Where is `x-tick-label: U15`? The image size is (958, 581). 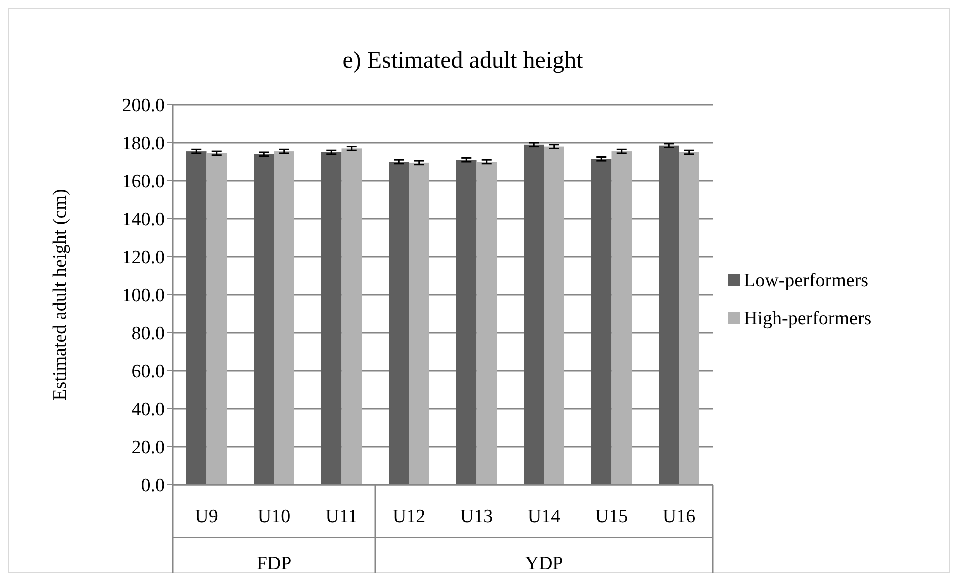 x-tick-label: U15 is located at coordinates (611, 517).